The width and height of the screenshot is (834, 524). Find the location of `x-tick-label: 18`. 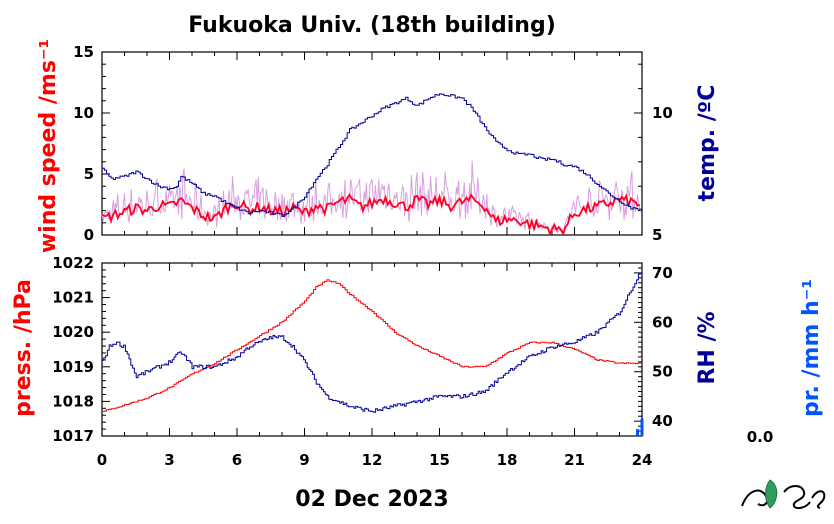

x-tick-label: 18 is located at coordinates (507, 460).